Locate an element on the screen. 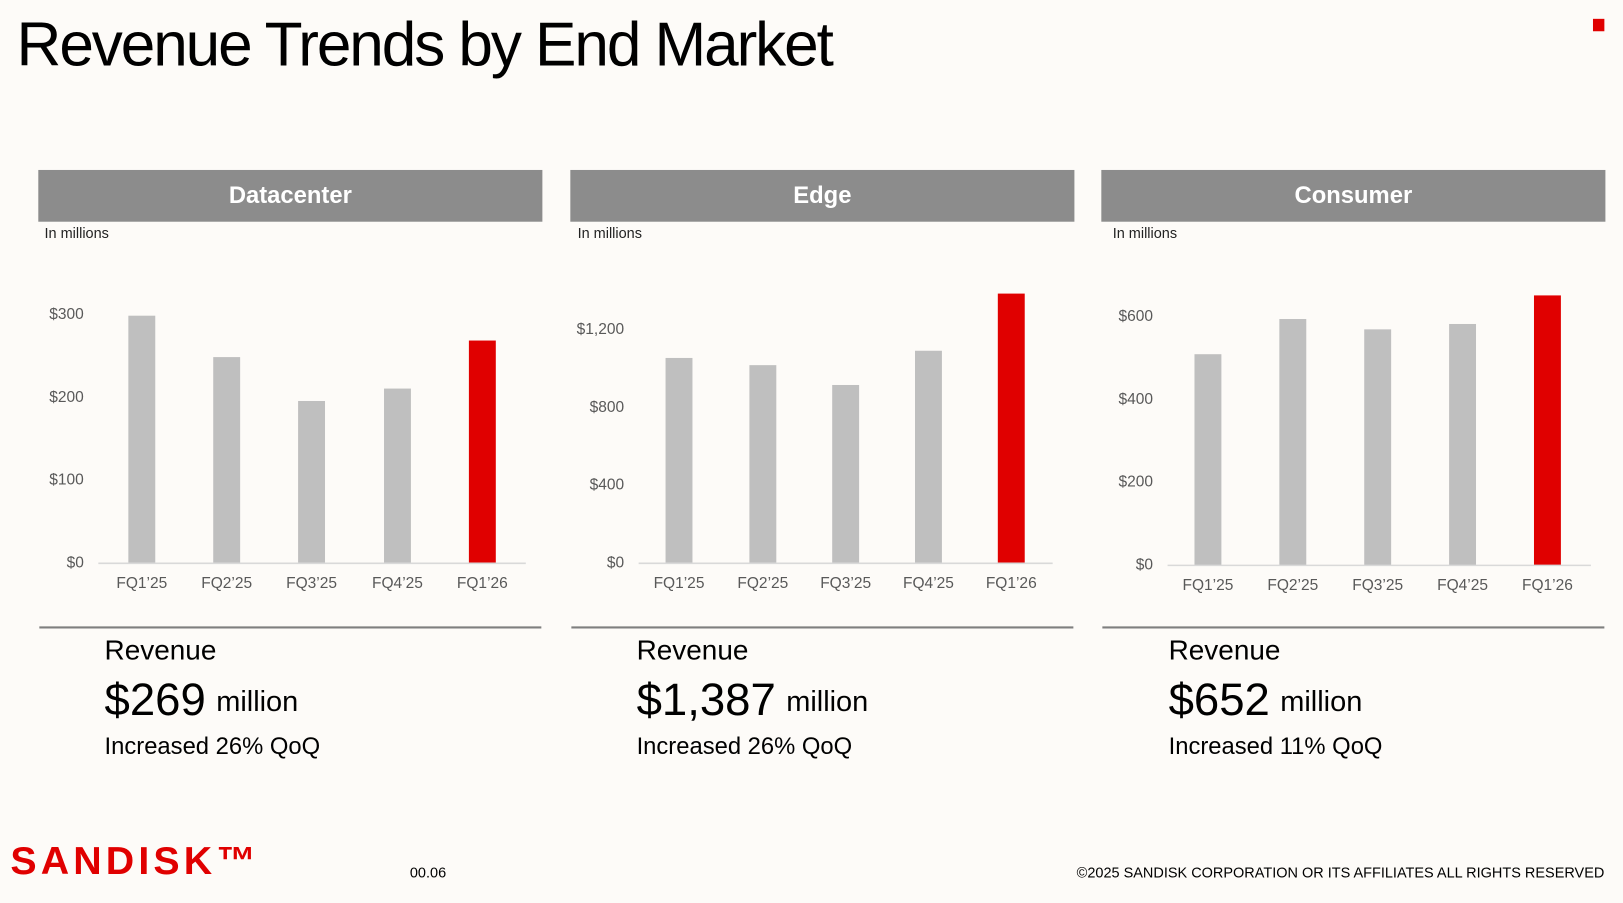  summary-amount-line: $1,387 million is located at coordinates (753, 699).